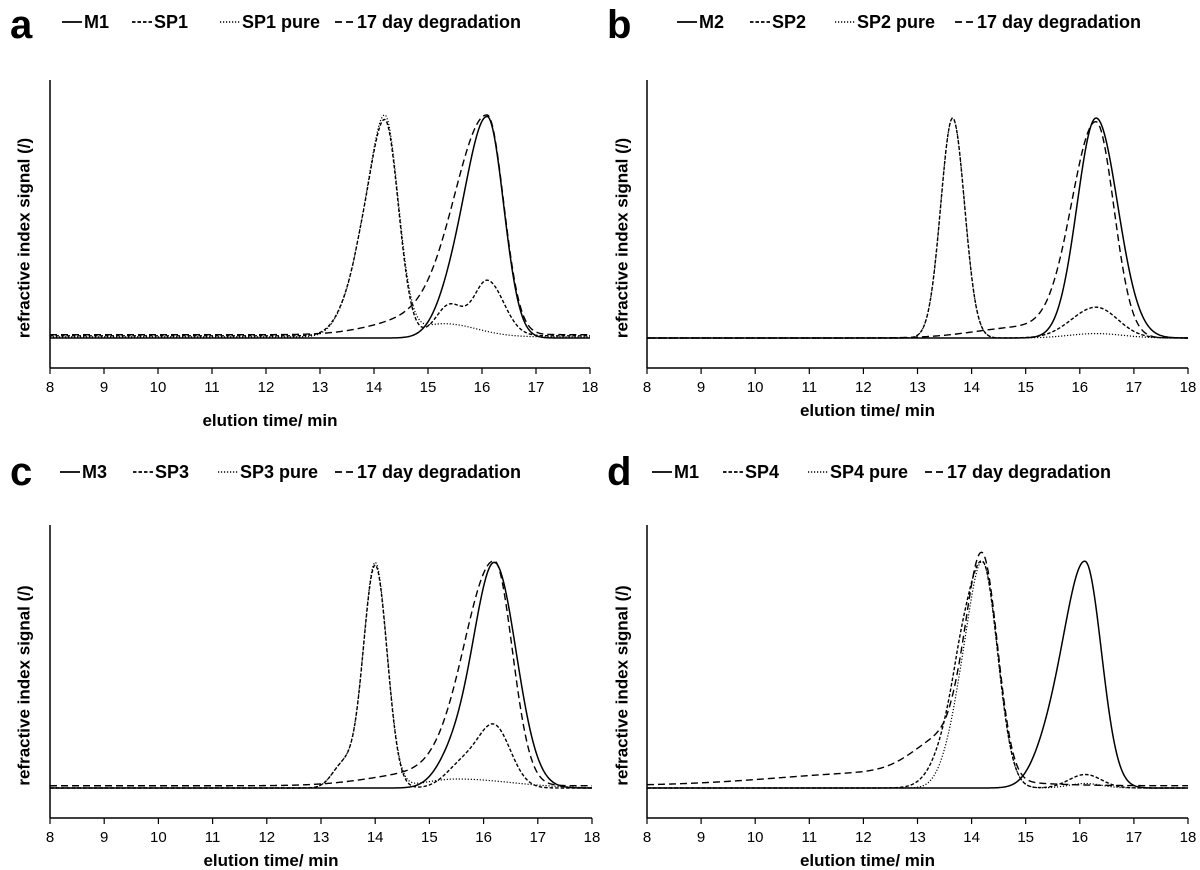  What do you see at coordinates (789, 22) in the screenshot?
I see `legend-entry-2: SP2` at bounding box center [789, 22].